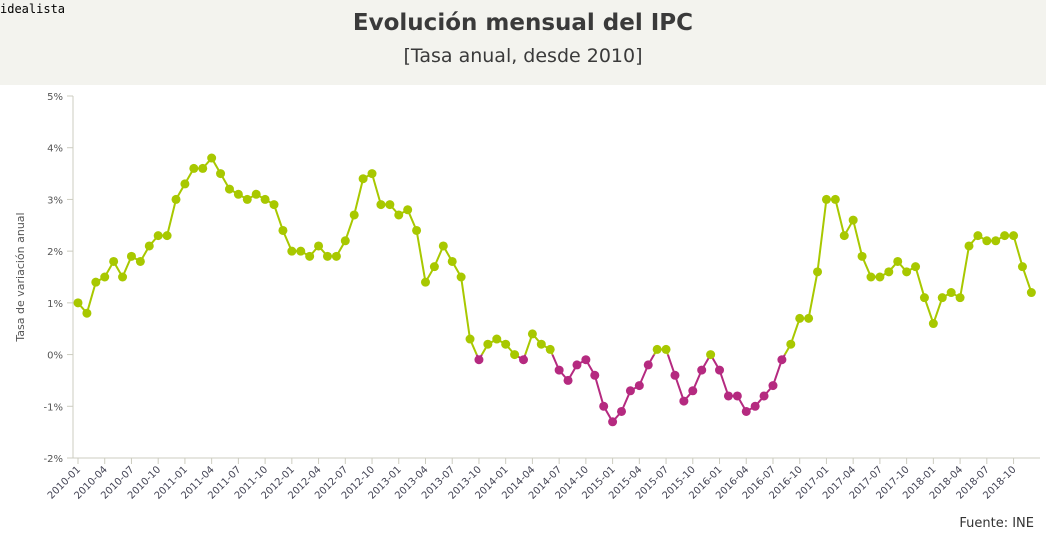  I want to click on y-tick-label: -1%, so click(53, 407).